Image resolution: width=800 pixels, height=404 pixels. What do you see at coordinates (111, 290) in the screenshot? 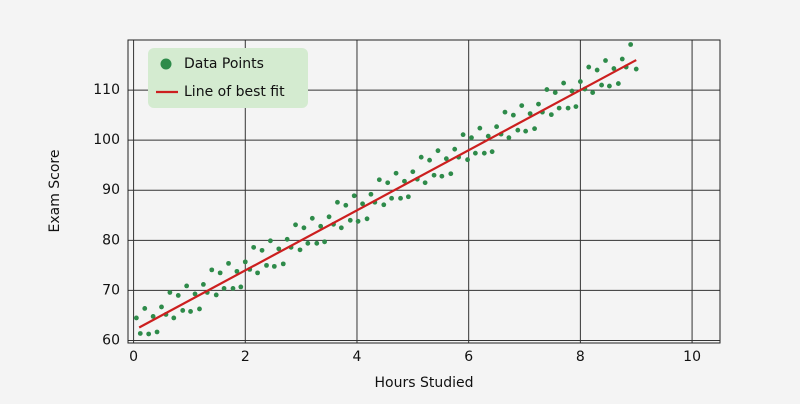
I see `y-tick-label: 70` at bounding box center [111, 290].